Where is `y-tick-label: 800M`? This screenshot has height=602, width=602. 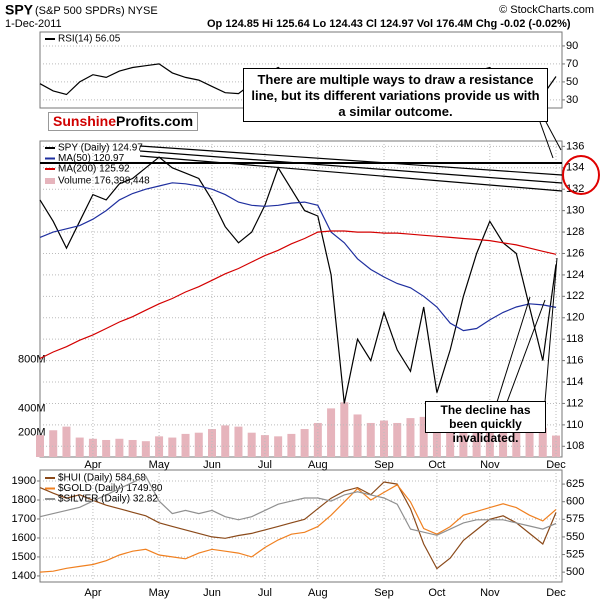
y-tick-label: 800M is located at coordinates (32, 360).